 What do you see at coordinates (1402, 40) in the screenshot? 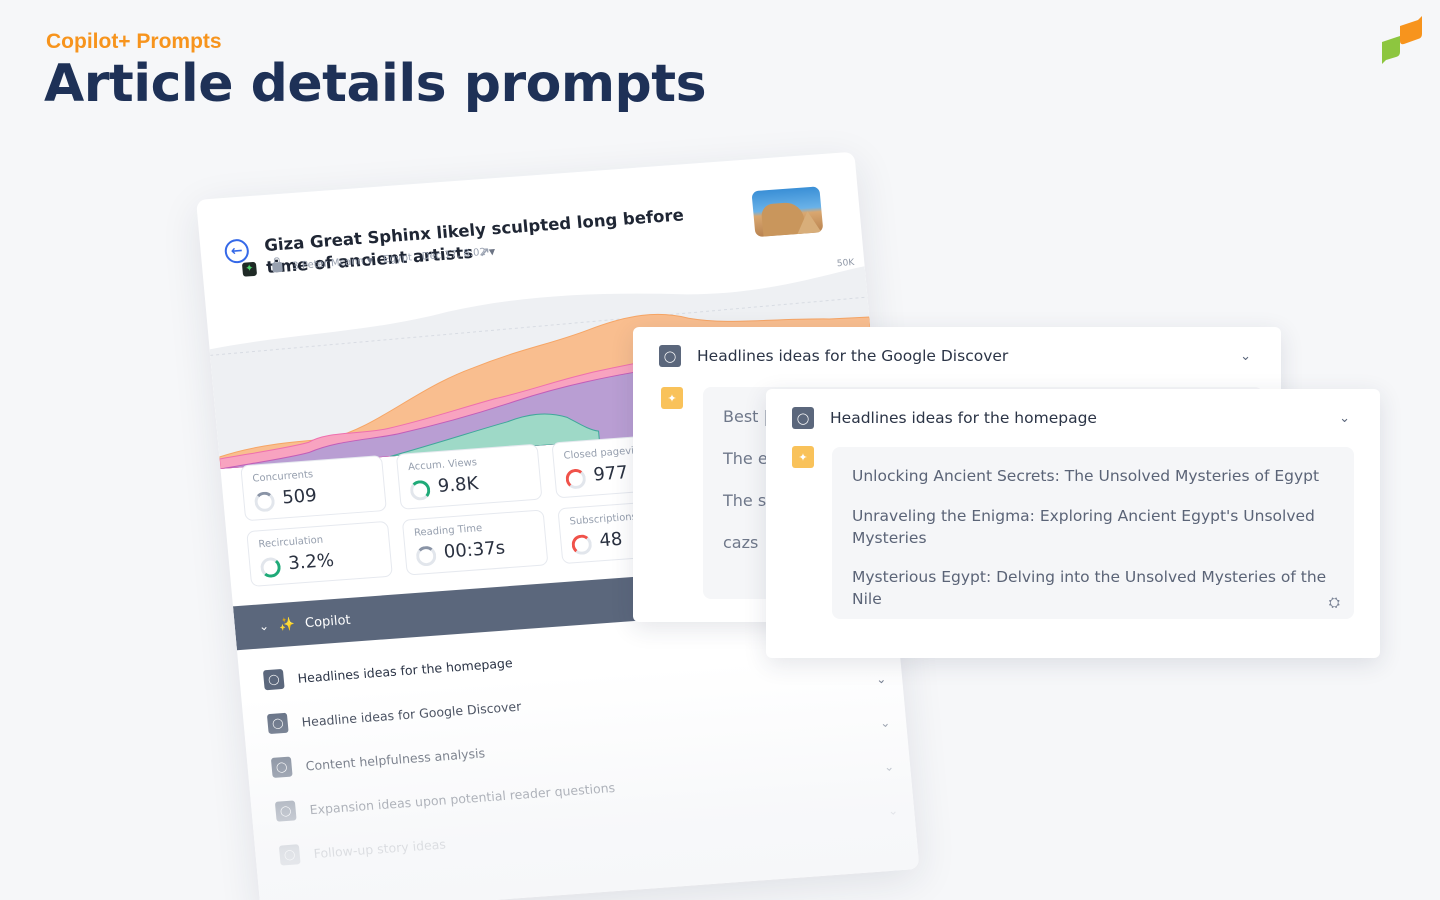
I see `brand-logo-icon` at bounding box center [1402, 40].